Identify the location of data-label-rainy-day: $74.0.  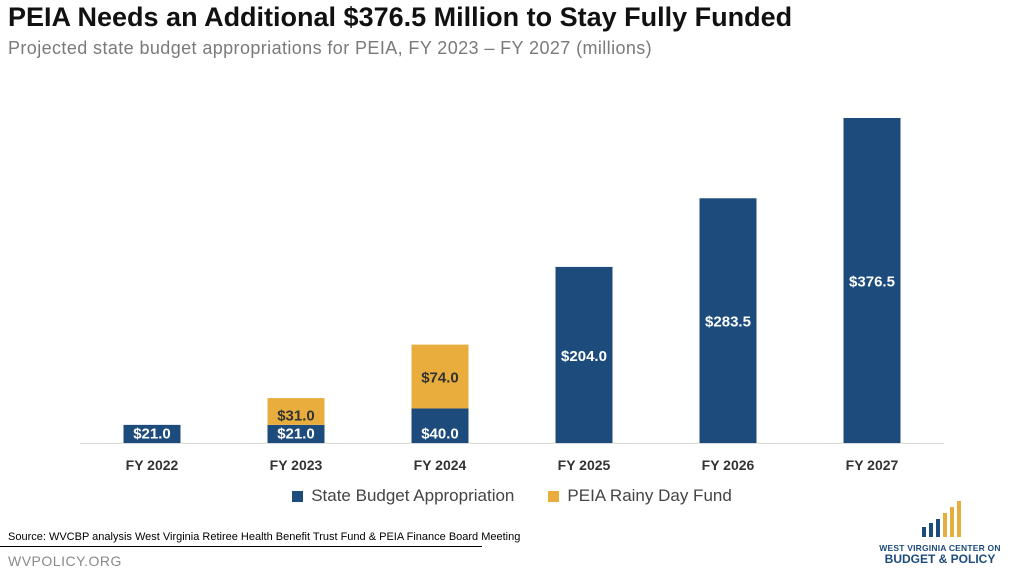
(440, 378).